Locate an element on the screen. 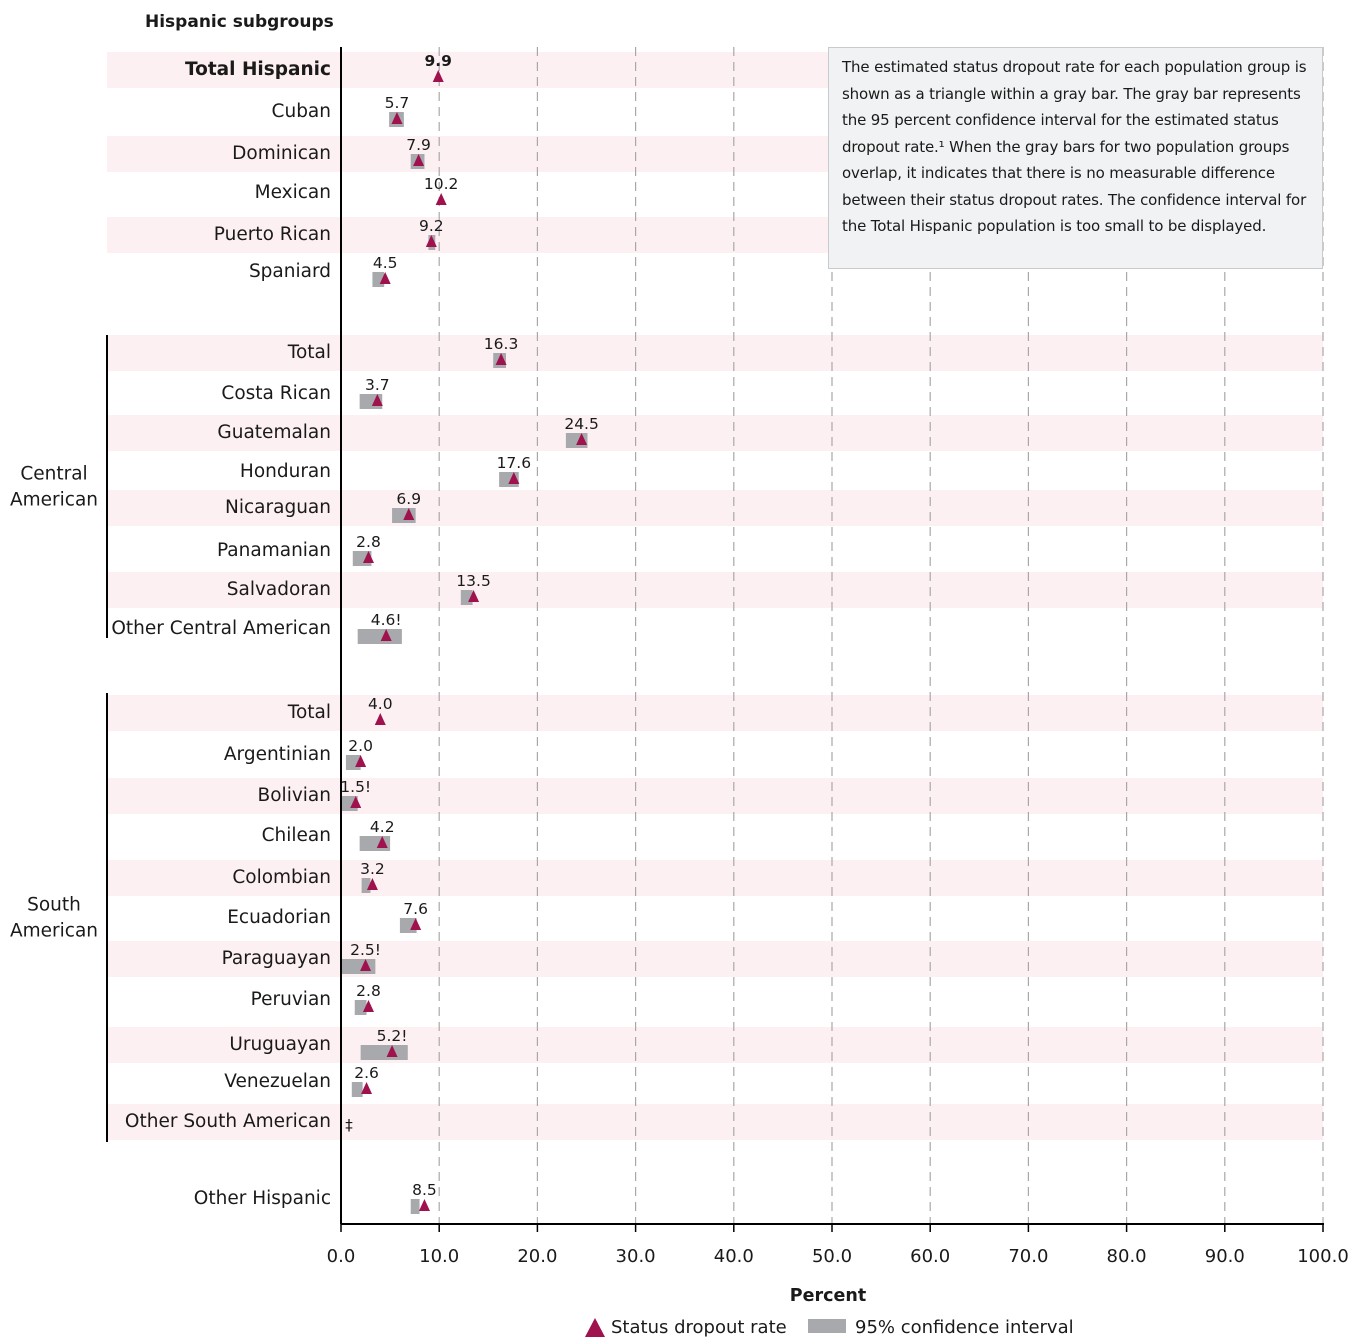 The height and width of the screenshot is (1341, 1362). row-label: Peruvian is located at coordinates (291, 999).